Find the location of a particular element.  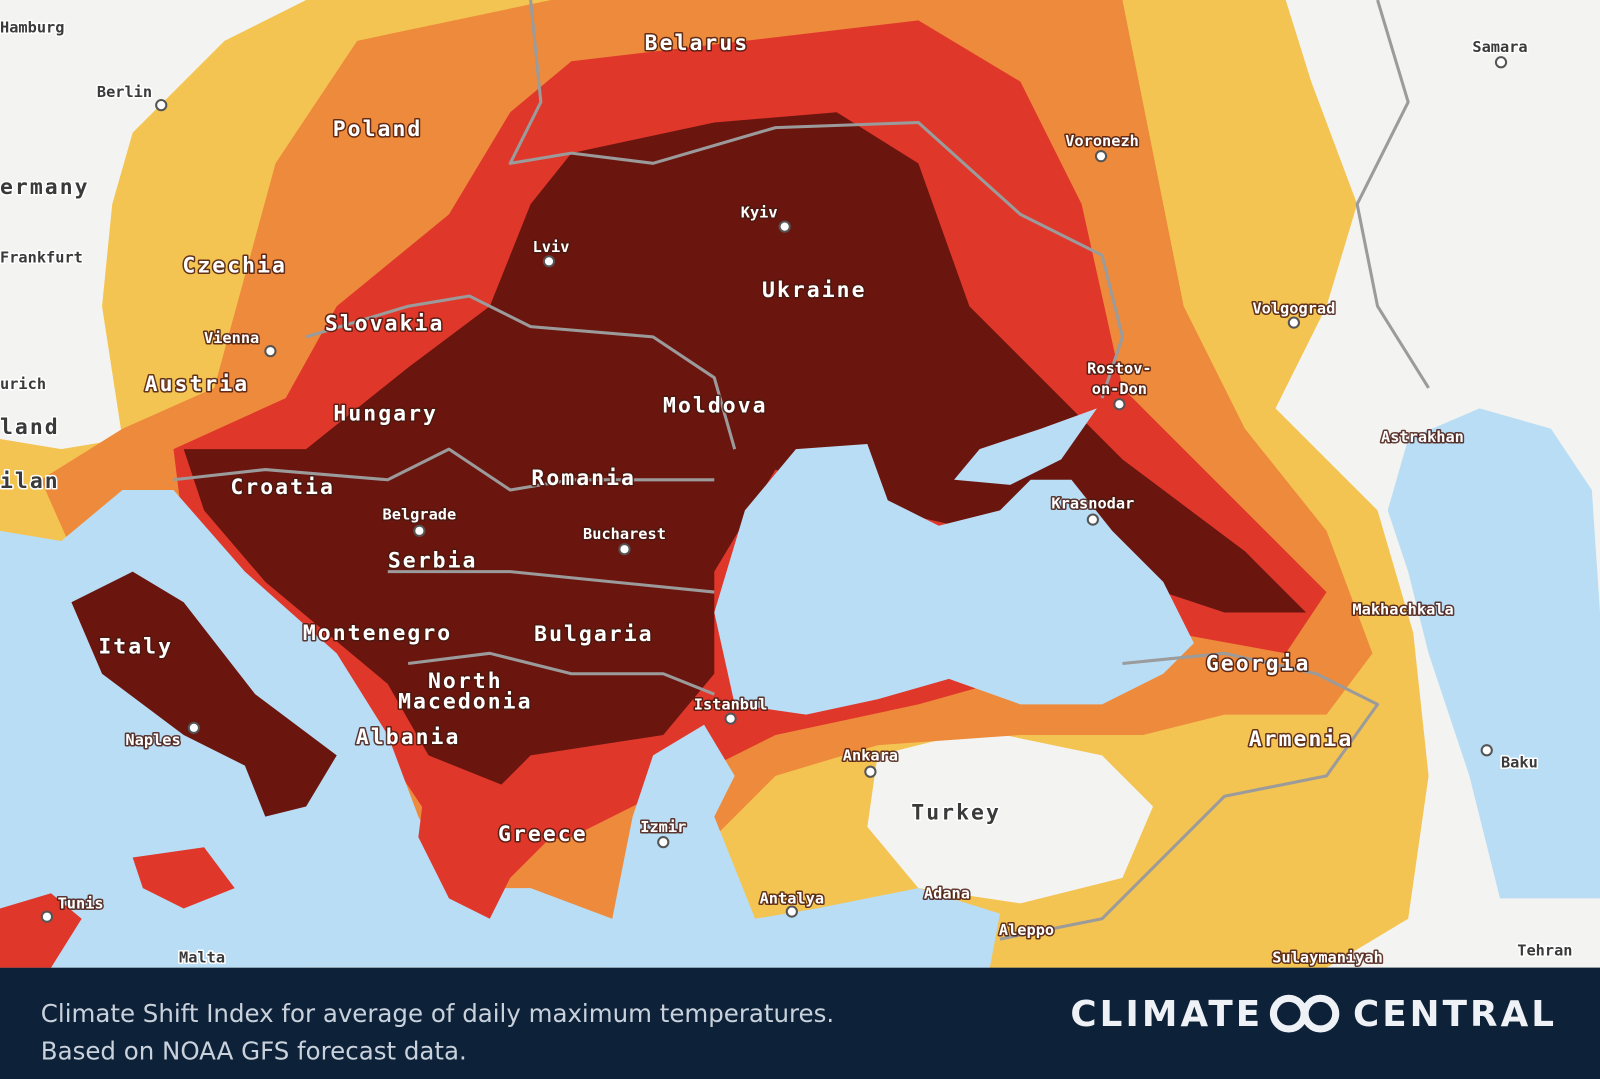

city-label: urich is located at coordinates (23, 384).